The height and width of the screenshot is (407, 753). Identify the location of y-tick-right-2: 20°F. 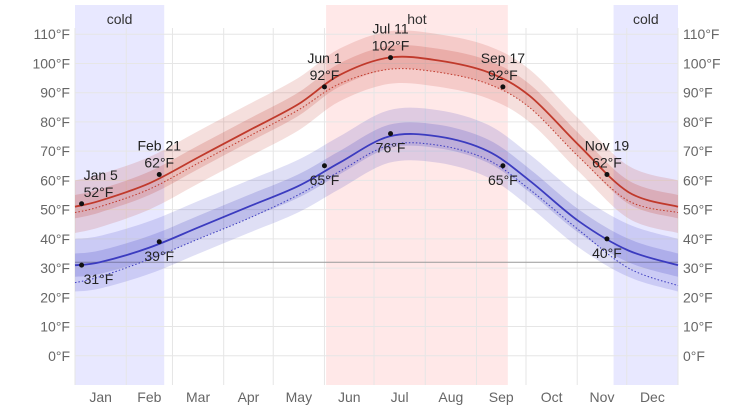
(698, 297).